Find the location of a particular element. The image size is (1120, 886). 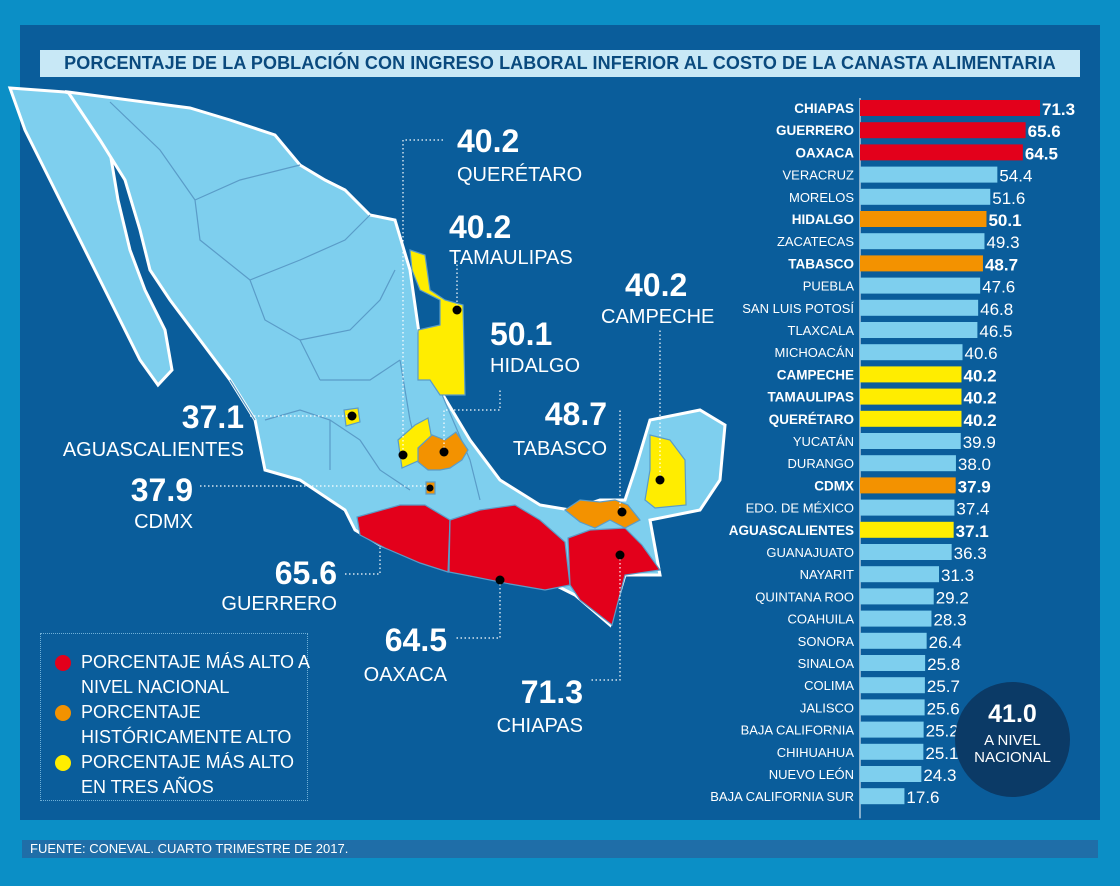

dot-aguascalientes is located at coordinates (352, 416).